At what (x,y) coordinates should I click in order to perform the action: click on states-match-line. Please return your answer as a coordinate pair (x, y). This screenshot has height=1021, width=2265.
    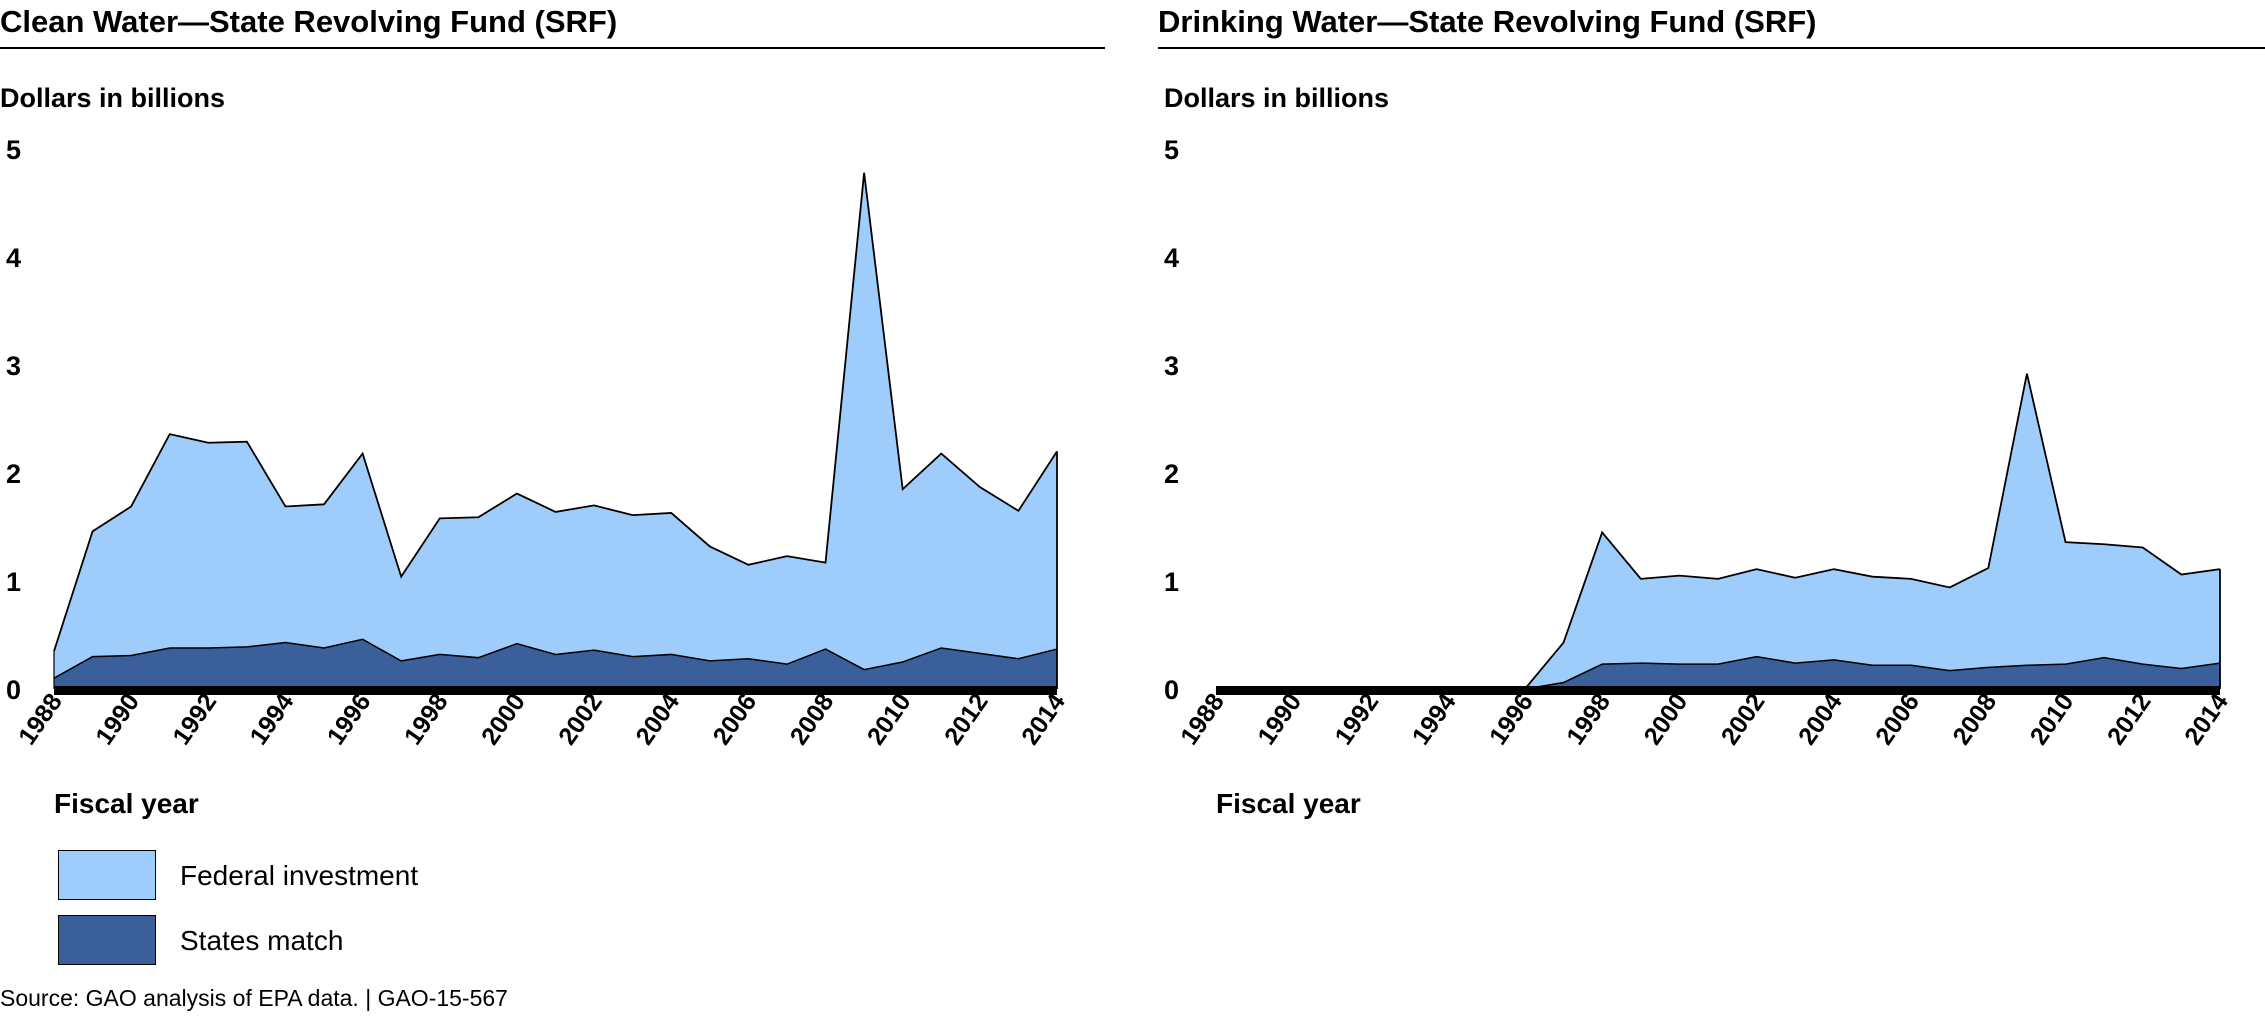
    Looking at the image, I should click on (555, 658).